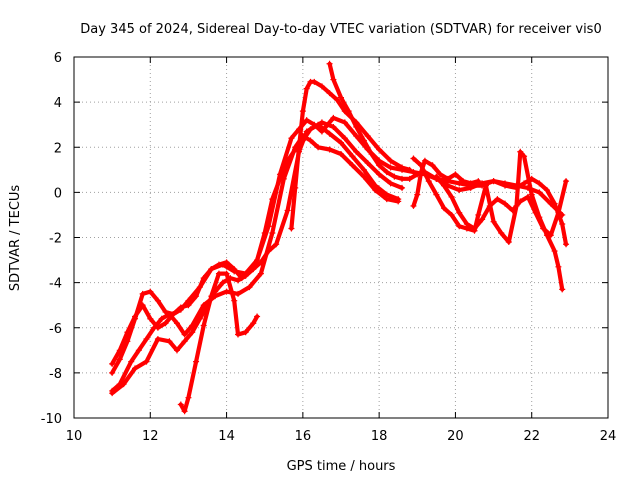  I want to click on x-tick-label: 14, so click(226, 436).